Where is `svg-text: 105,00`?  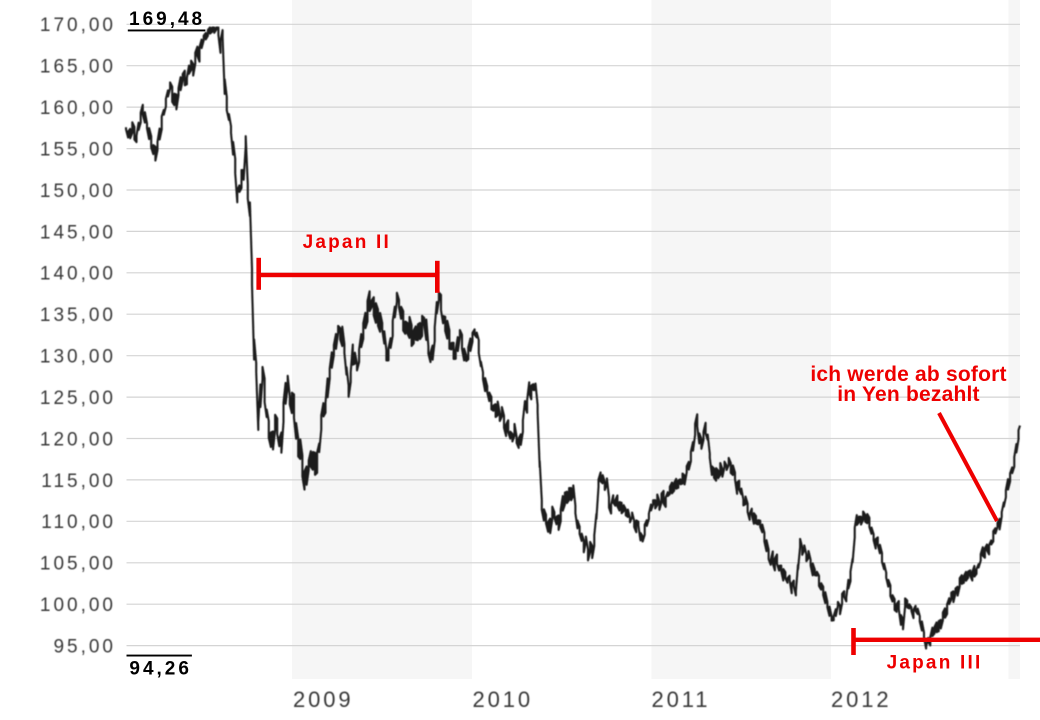 svg-text: 105,00 is located at coordinates (78, 564).